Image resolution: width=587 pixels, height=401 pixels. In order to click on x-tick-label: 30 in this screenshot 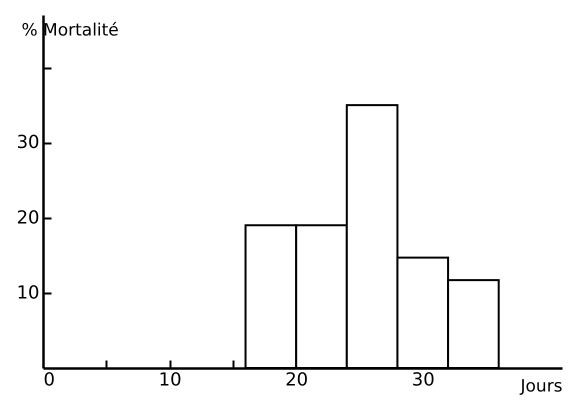, I will do `click(423, 380)`.